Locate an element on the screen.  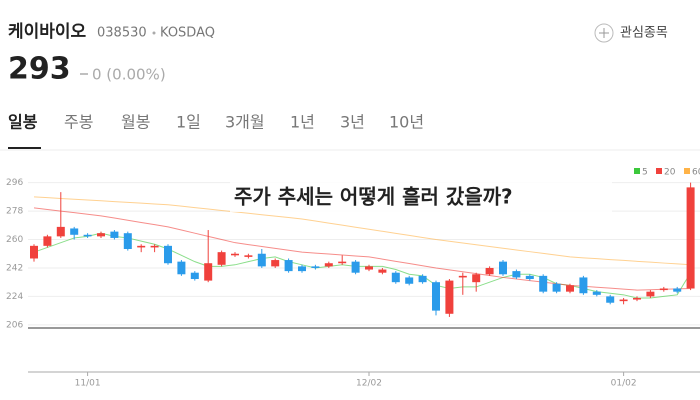
price-change: 0 (0.00%) is located at coordinates (129, 75).